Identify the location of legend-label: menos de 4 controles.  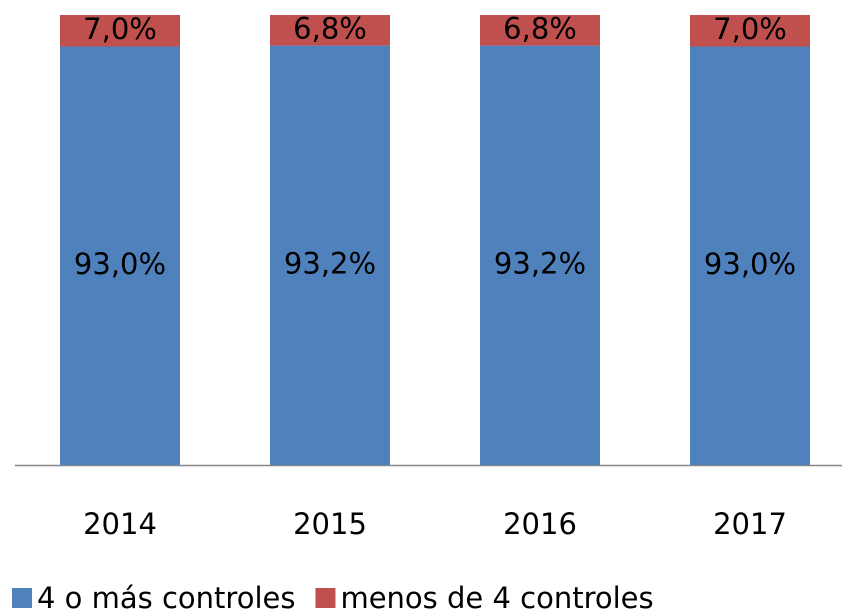
(496, 598).